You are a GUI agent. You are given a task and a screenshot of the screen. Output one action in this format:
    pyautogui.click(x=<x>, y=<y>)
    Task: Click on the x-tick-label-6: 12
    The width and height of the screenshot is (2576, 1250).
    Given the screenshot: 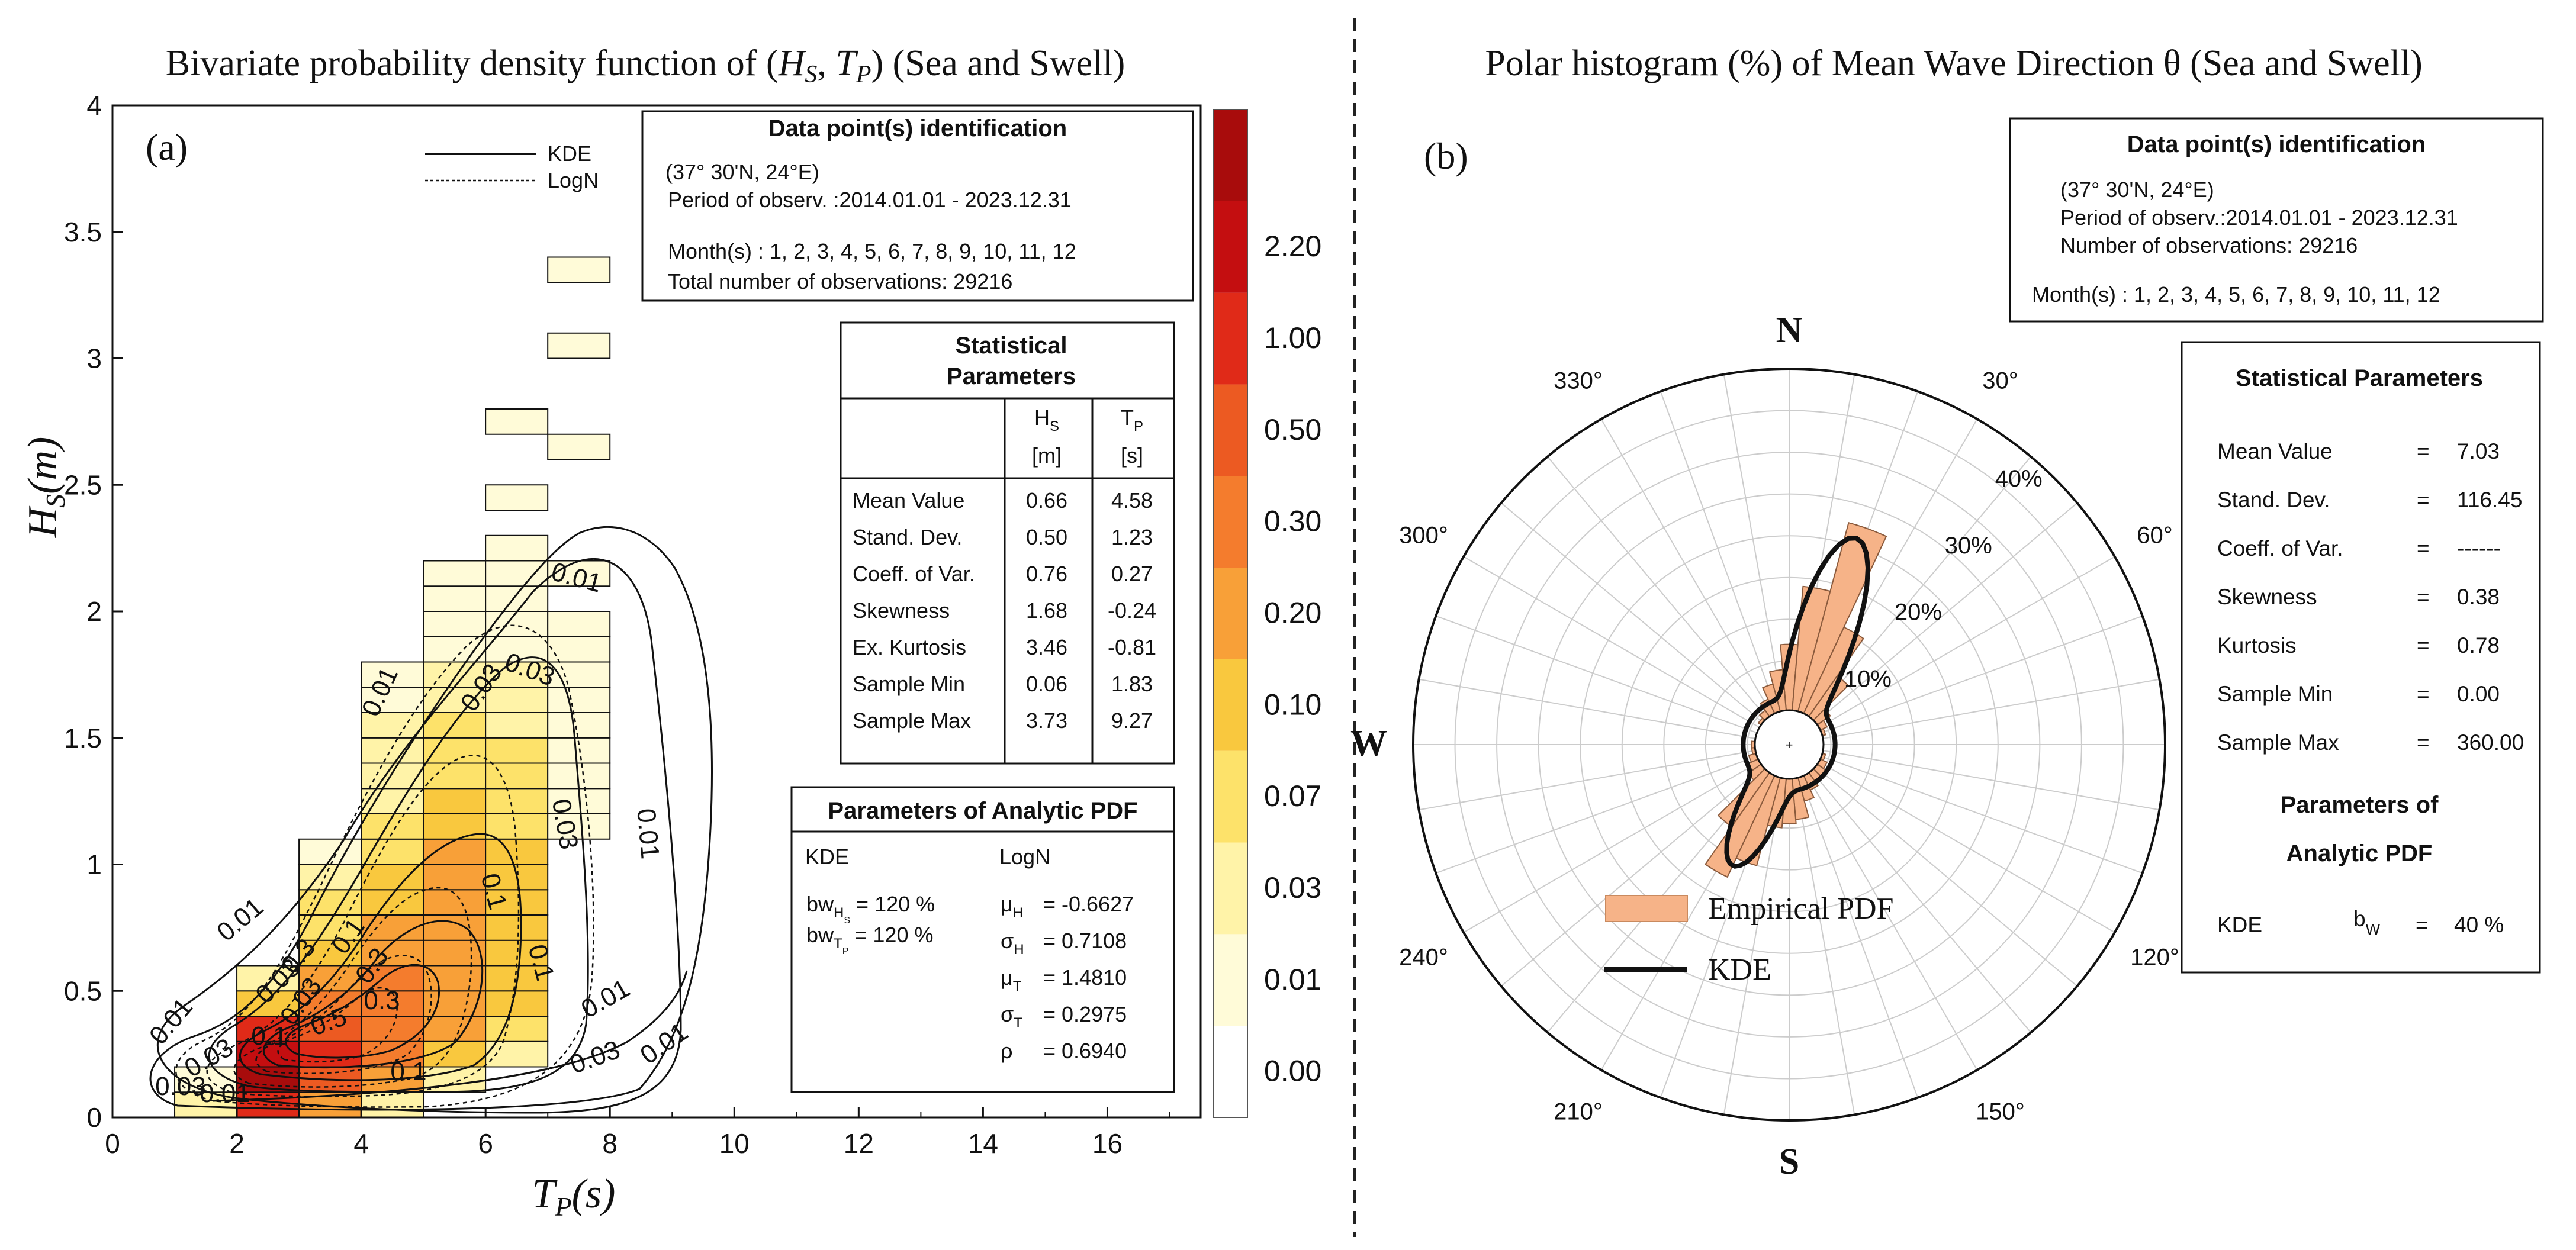 What is the action you would take?
    pyautogui.click(x=859, y=1143)
    